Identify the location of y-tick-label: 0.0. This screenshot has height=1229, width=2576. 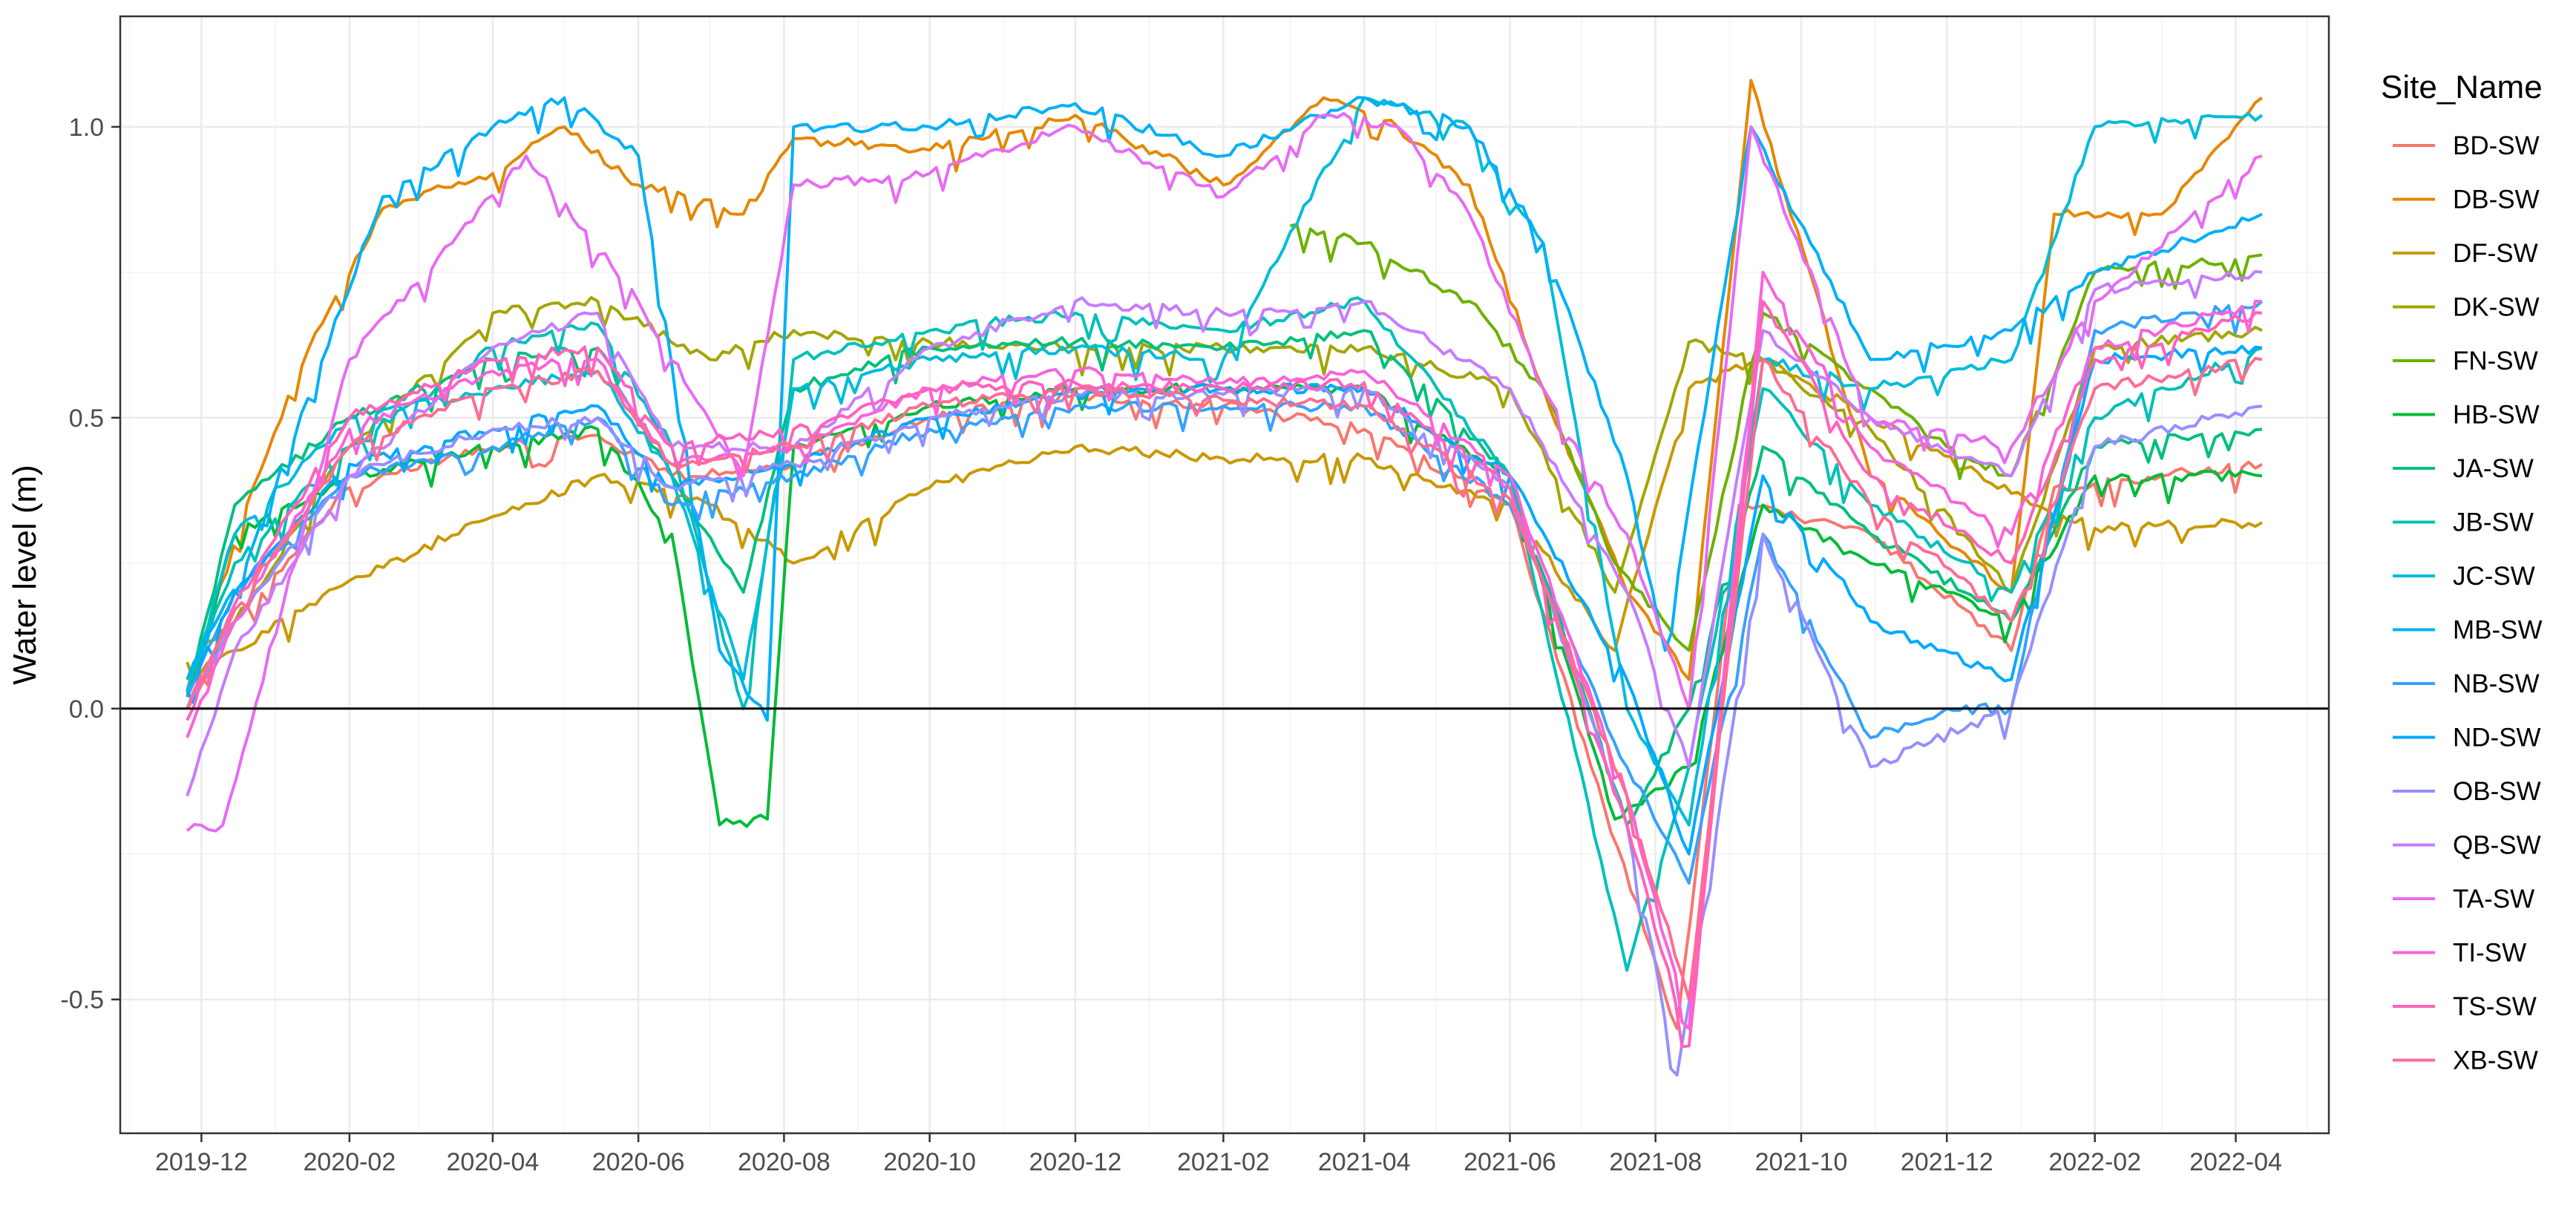
(86, 709).